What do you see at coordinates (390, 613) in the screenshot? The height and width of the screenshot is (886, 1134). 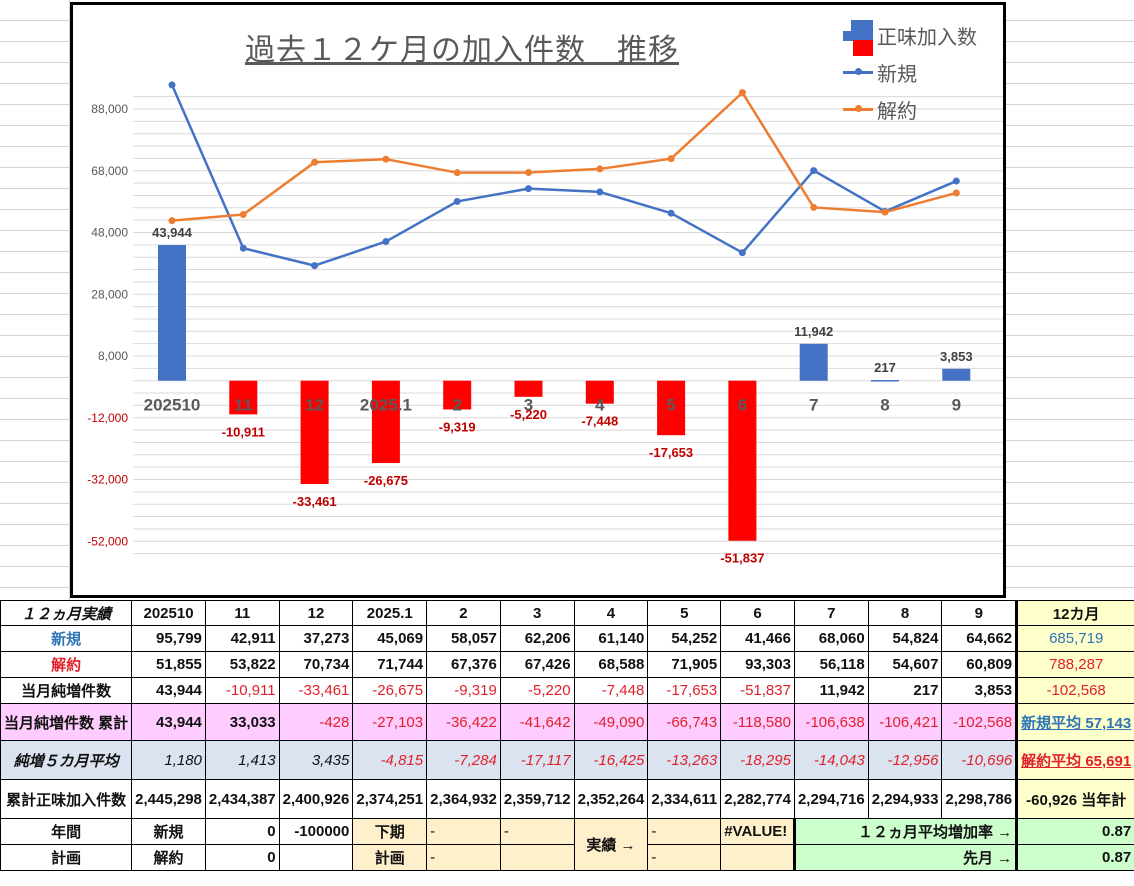 I see `month-header: 2025.1` at bounding box center [390, 613].